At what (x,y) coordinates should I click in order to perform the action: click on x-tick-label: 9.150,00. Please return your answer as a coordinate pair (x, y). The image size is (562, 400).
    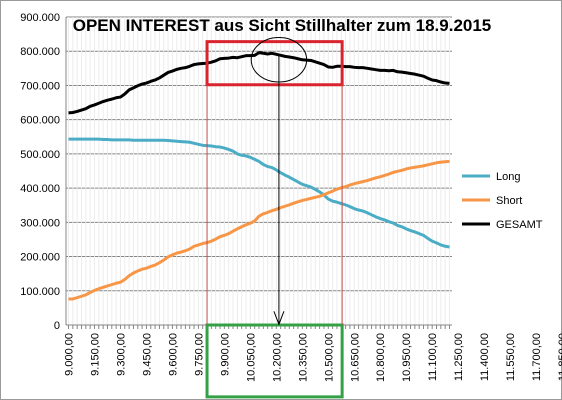
    Looking at the image, I should click on (95, 354).